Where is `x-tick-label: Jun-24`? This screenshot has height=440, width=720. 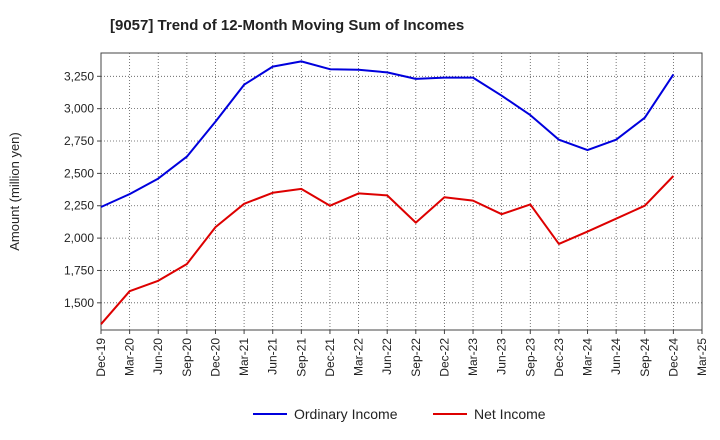
x-tick-label: Jun-24 is located at coordinates (616, 356).